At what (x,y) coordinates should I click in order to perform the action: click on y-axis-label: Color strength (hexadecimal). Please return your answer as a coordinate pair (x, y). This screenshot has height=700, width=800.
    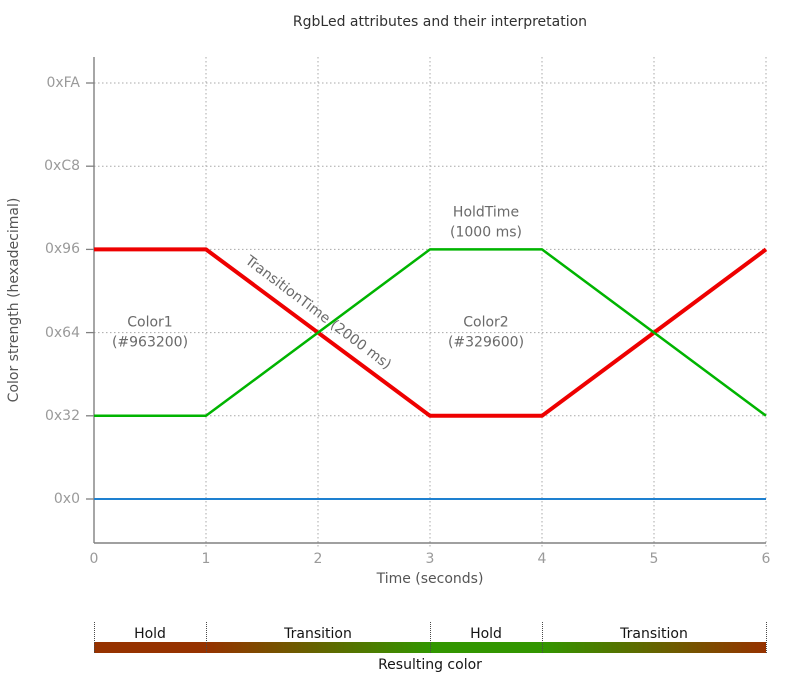
    Looking at the image, I should click on (14, 300).